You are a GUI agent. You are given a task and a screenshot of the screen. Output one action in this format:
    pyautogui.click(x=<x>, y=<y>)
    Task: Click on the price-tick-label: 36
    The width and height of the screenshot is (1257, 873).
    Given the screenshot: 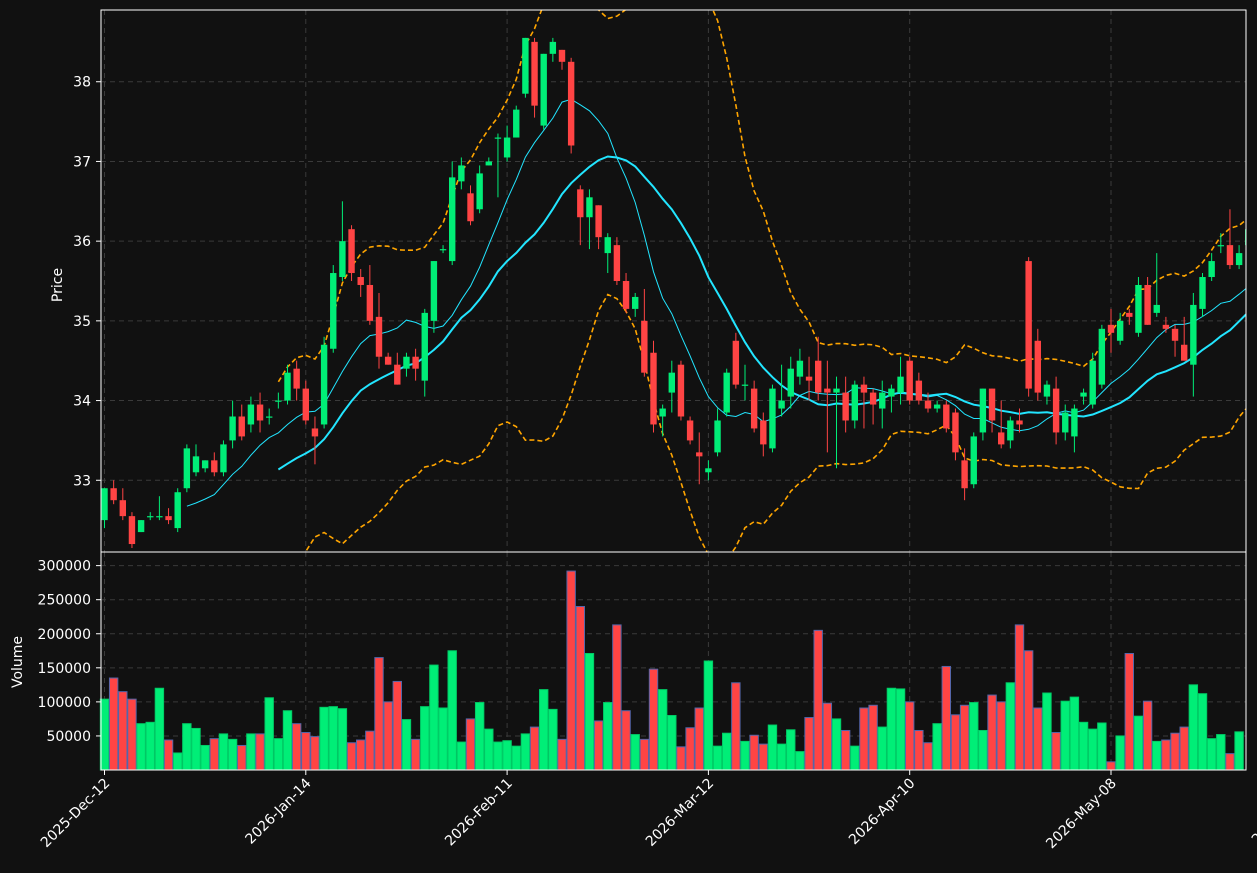 What is the action you would take?
    pyautogui.click(x=82, y=242)
    